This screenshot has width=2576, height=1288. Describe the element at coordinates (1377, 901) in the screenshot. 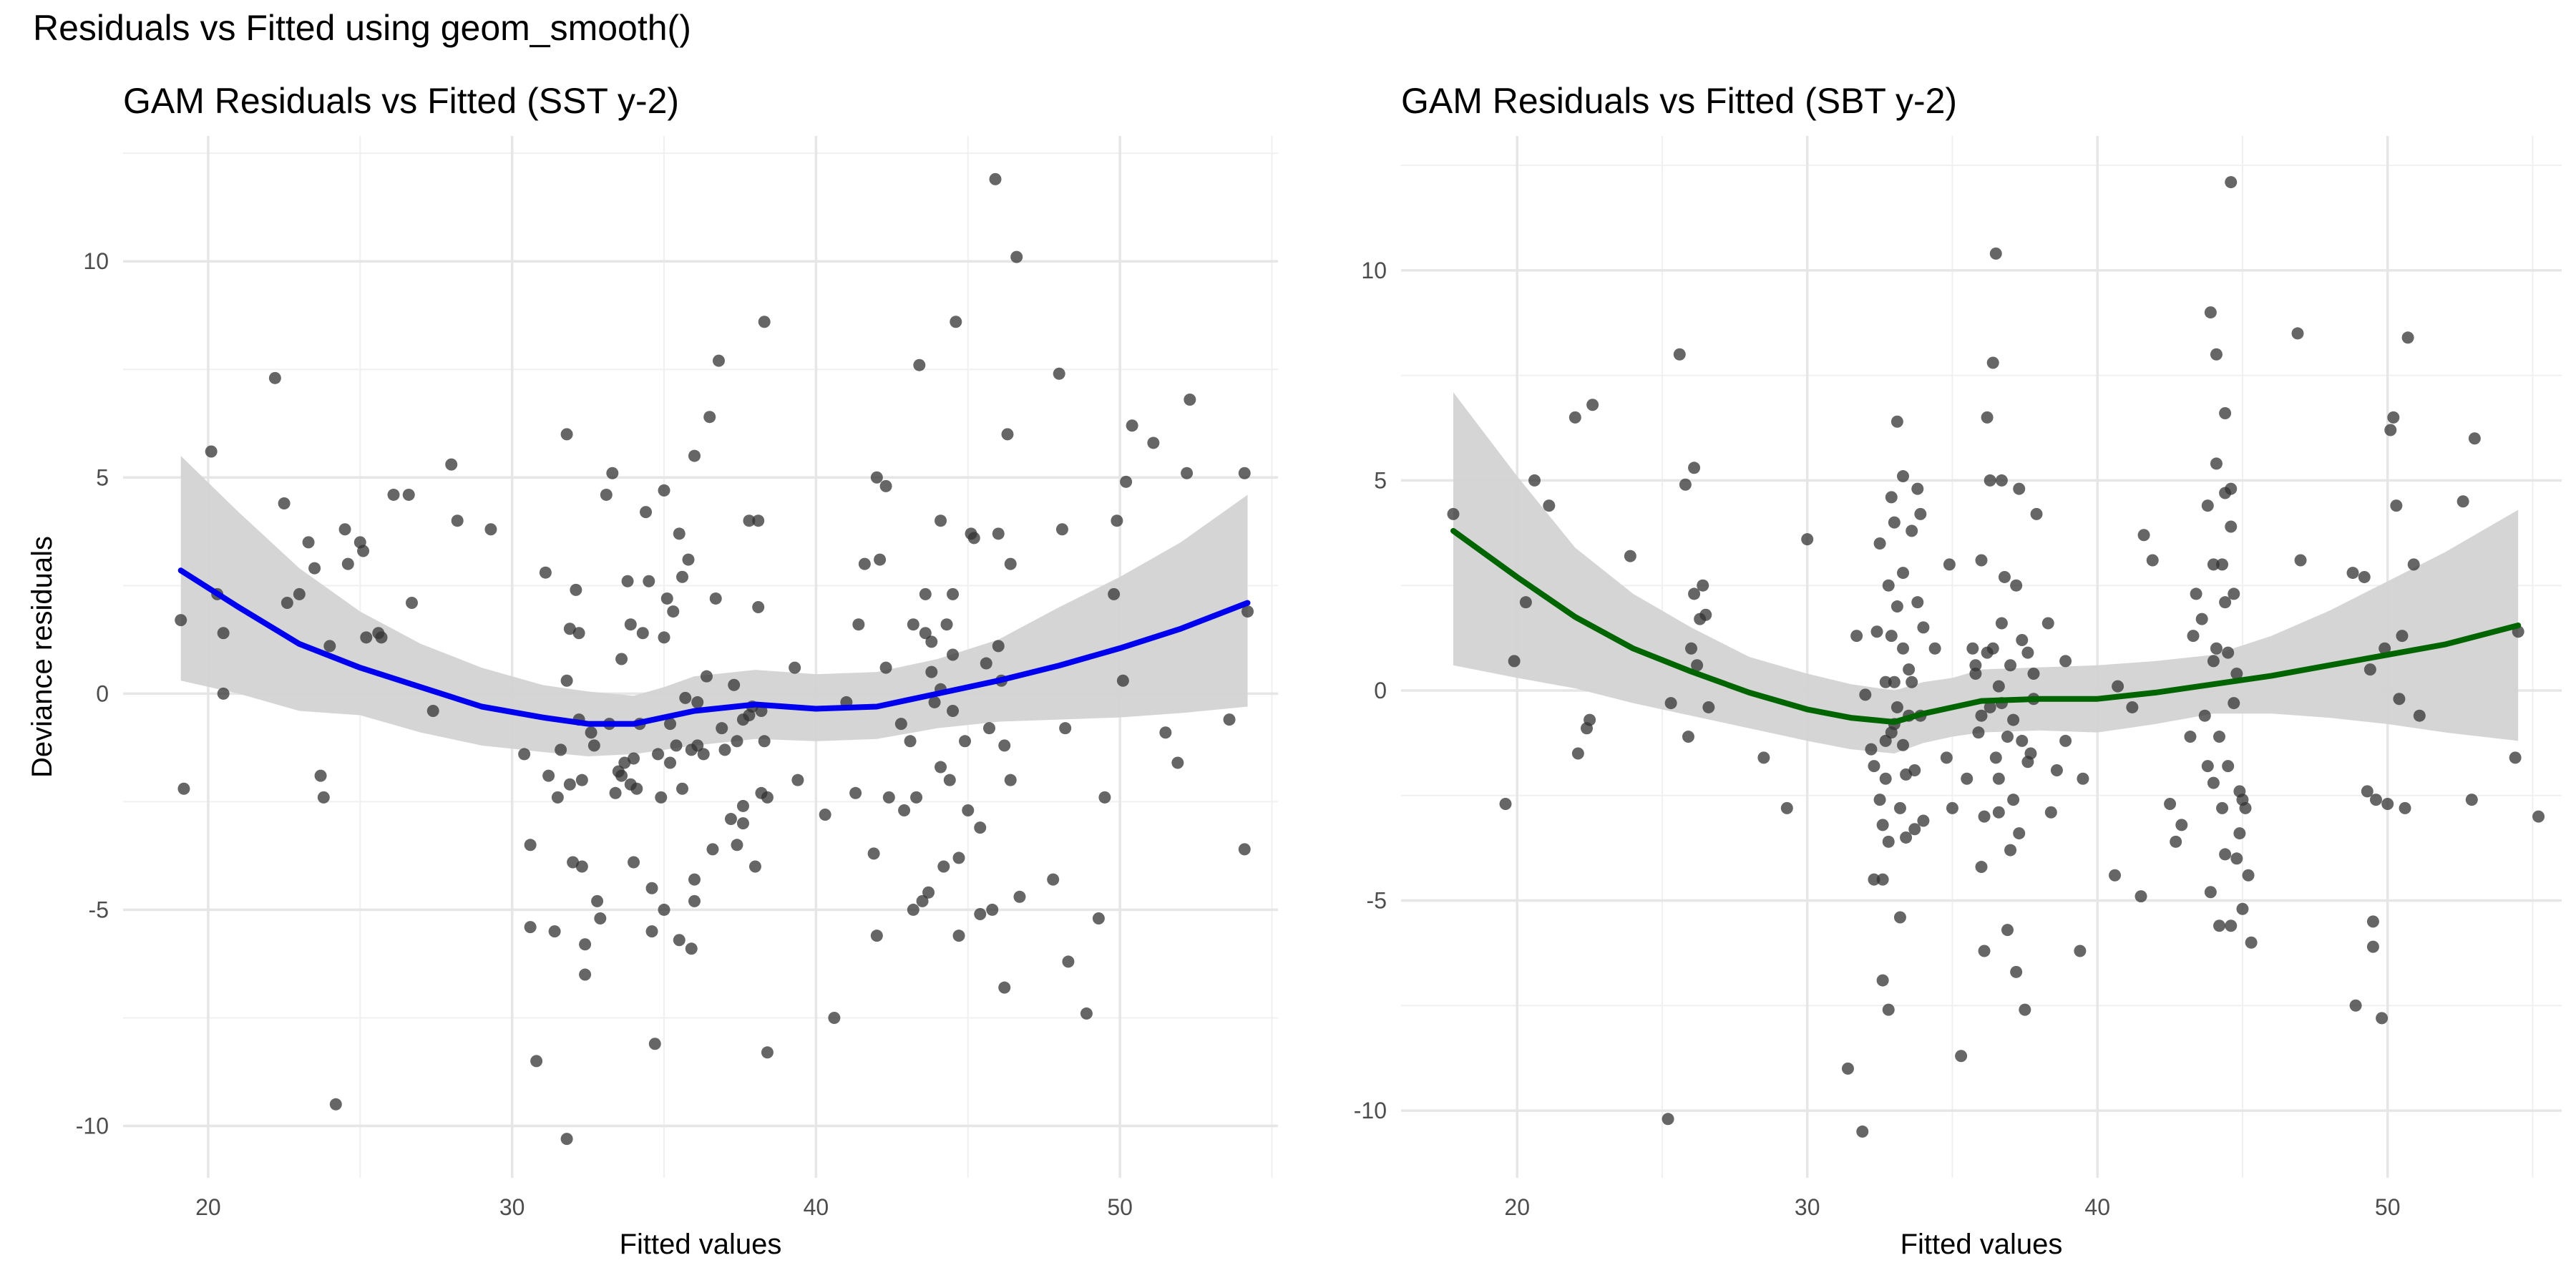

I see `y-tick-label: -5` at that location.